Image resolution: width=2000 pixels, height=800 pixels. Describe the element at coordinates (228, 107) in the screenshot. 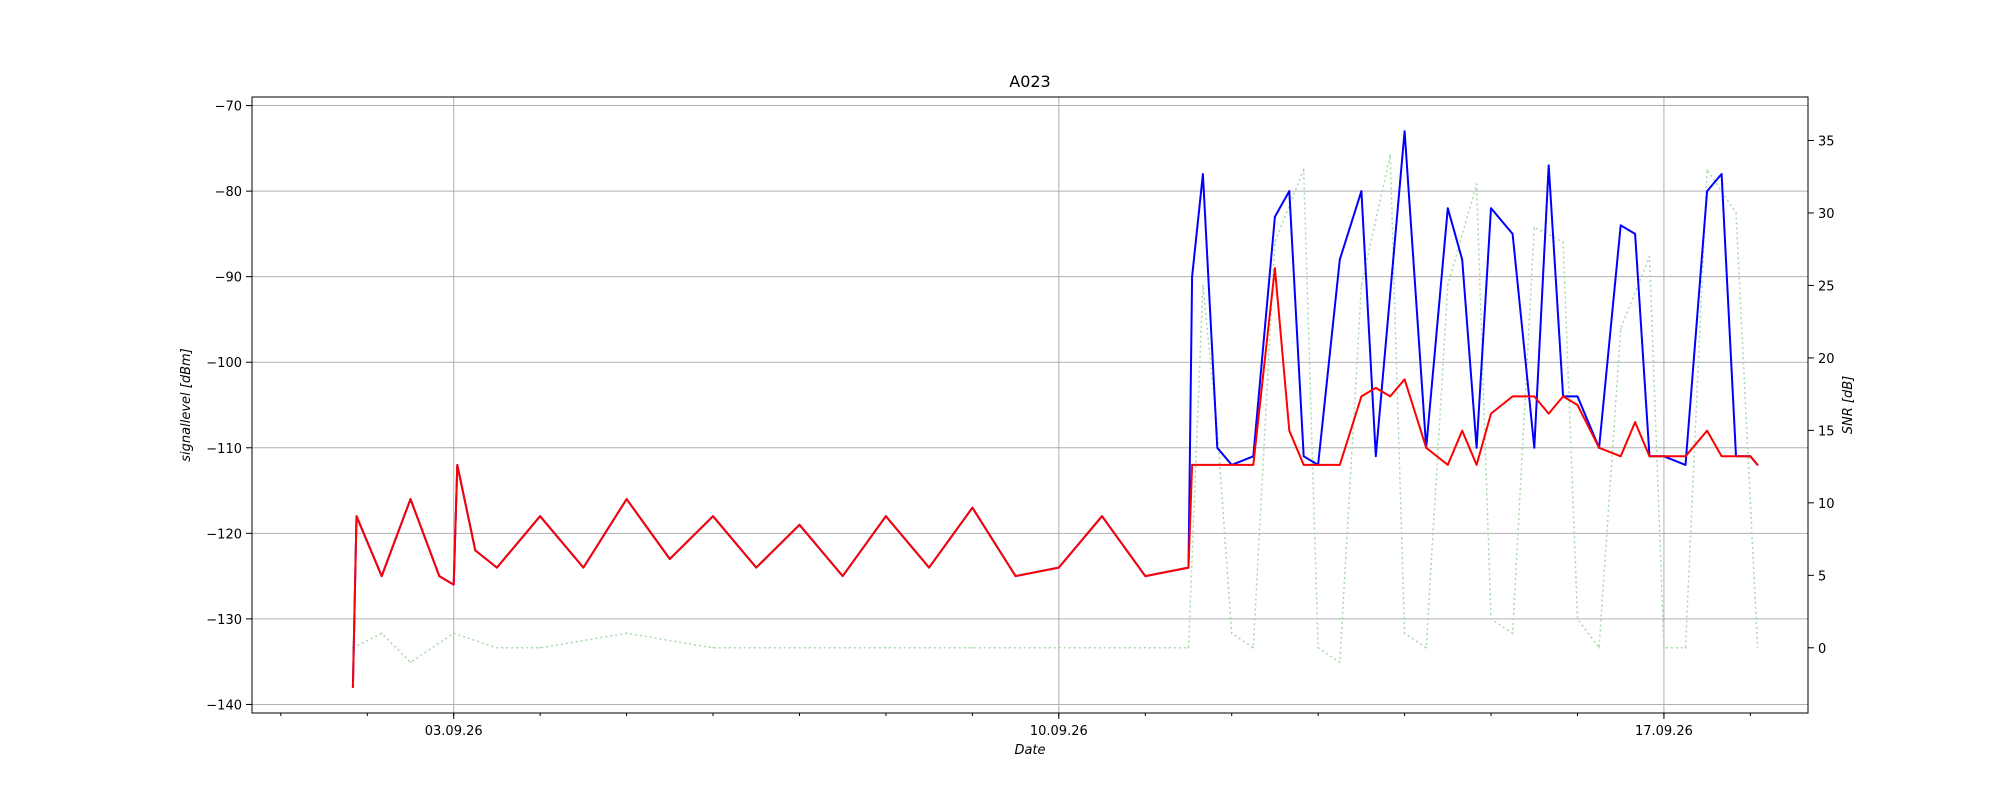

I see `y-tick-label-left: −70` at that location.